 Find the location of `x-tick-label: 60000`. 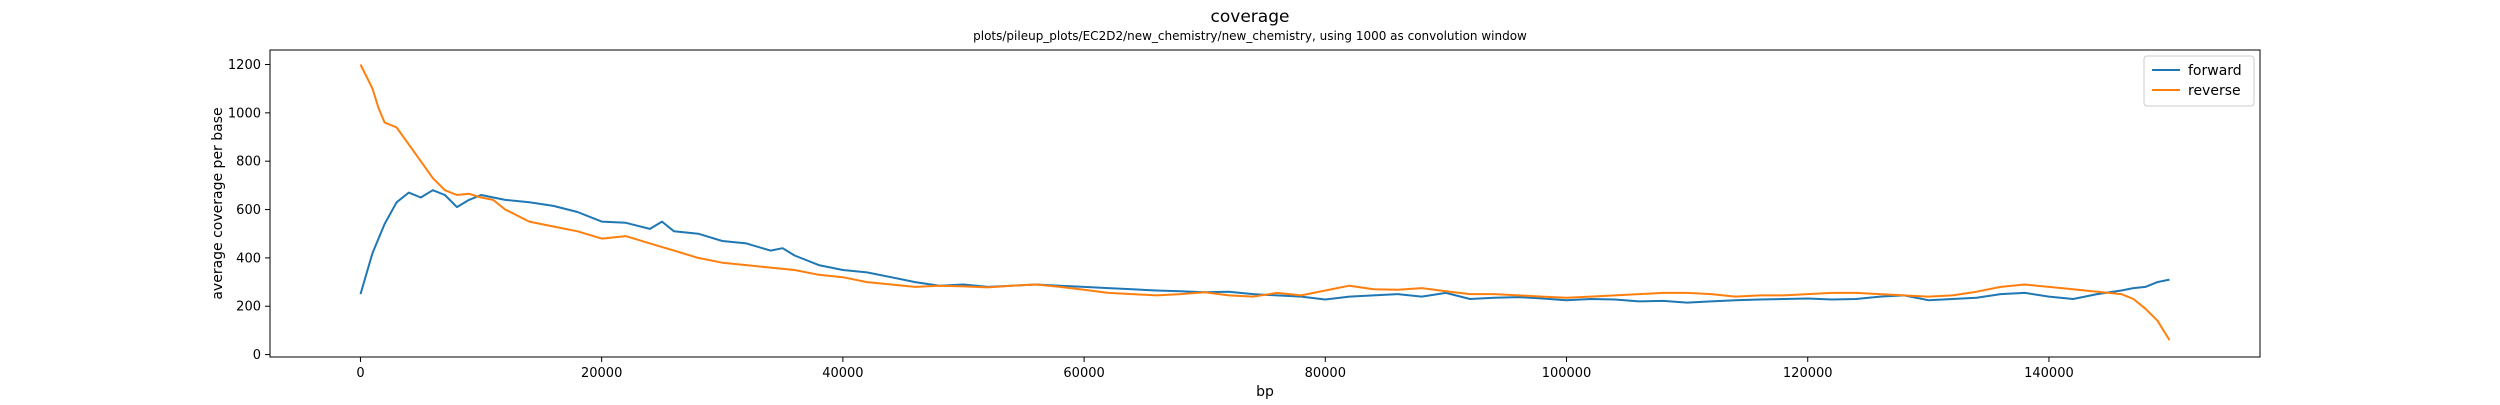

x-tick-label: 60000 is located at coordinates (1083, 373).